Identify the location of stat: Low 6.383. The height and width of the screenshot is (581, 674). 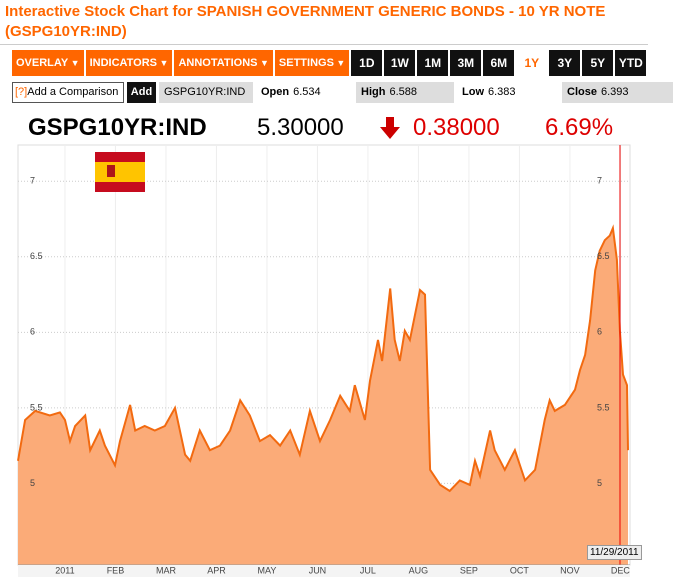
(508, 92).